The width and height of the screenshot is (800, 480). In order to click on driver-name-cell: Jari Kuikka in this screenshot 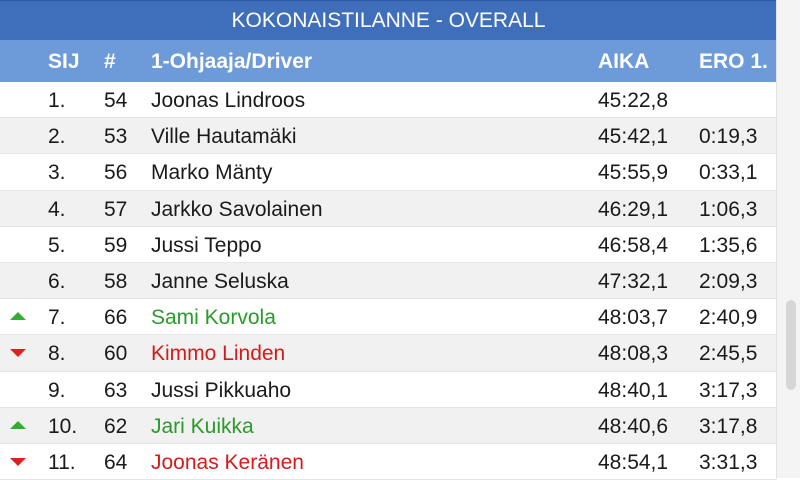, I will do `click(202, 426)`.